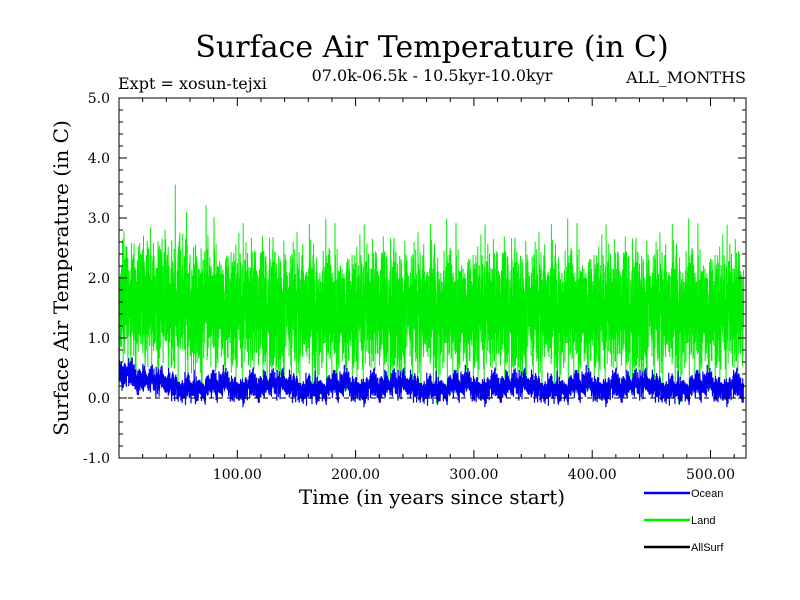 The width and height of the screenshot is (800, 600). I want to click on chart-subtitle: 07.0k-06.5k - 10.5kyr-10.0kyr, so click(432, 75).